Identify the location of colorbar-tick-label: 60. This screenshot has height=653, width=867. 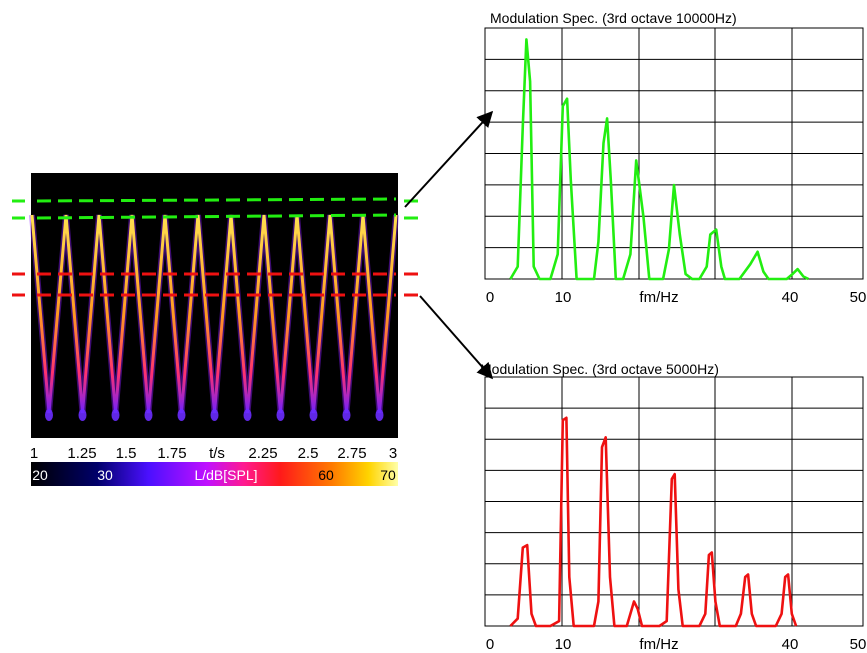
(326, 475).